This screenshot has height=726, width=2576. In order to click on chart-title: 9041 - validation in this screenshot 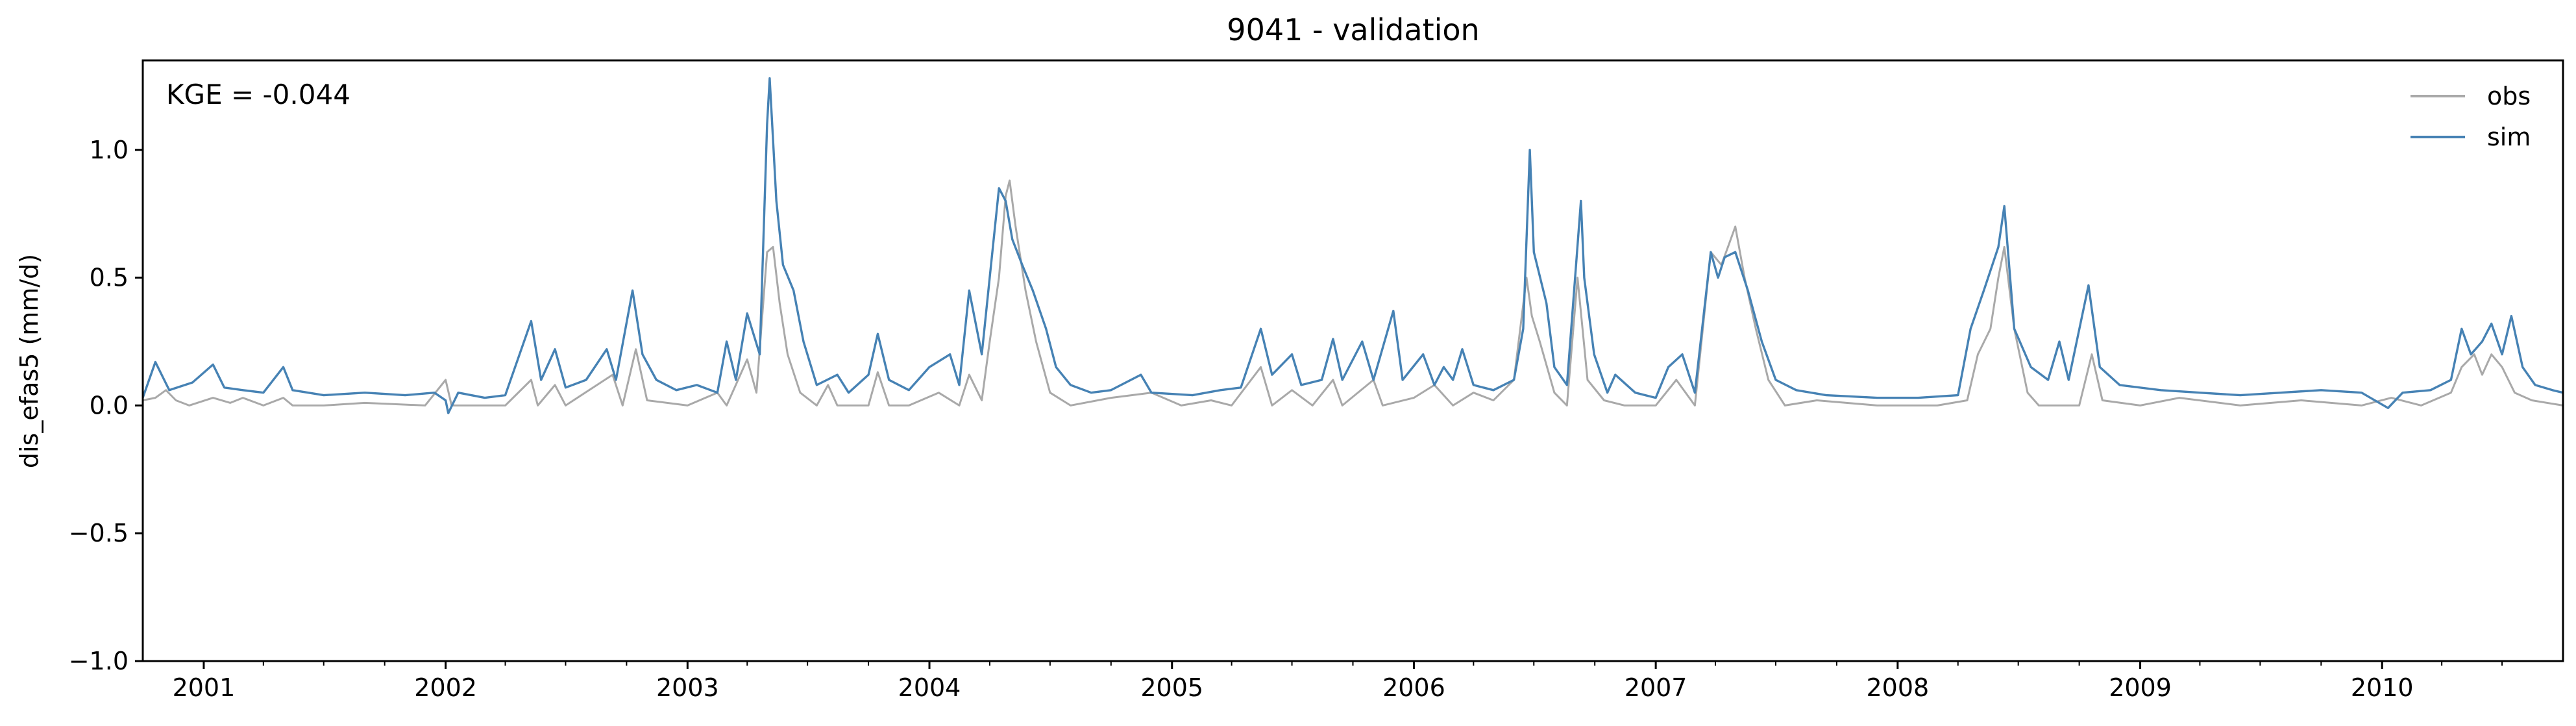, I will do `click(1353, 29)`.